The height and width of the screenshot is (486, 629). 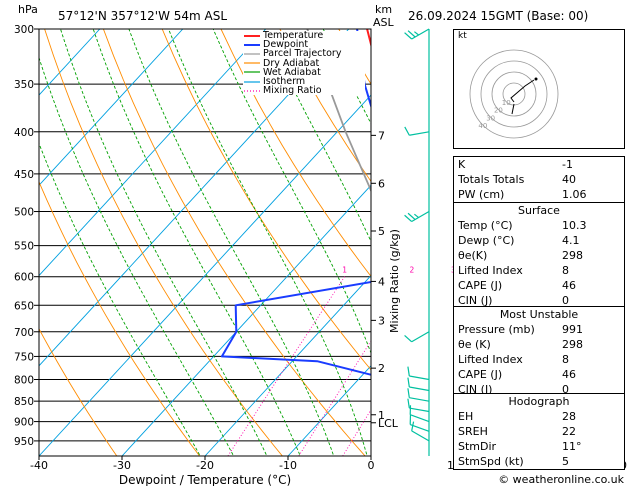 What do you see at coordinates (24, 442) in the screenshot?
I see `pressure-tick-label: 950` at bounding box center [24, 442].